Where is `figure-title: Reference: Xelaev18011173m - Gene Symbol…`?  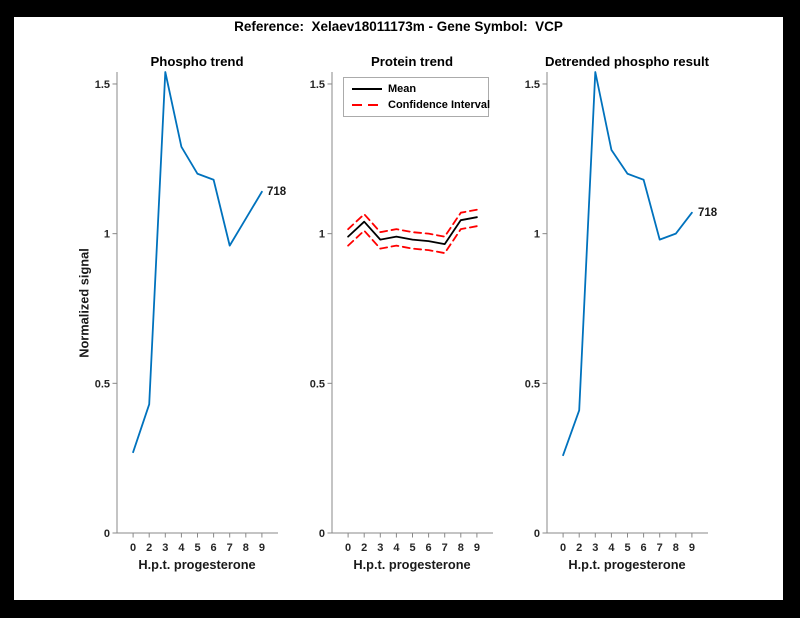 figure-title: Reference: Xelaev18011173m - Gene Symbol… is located at coordinates (398, 26).